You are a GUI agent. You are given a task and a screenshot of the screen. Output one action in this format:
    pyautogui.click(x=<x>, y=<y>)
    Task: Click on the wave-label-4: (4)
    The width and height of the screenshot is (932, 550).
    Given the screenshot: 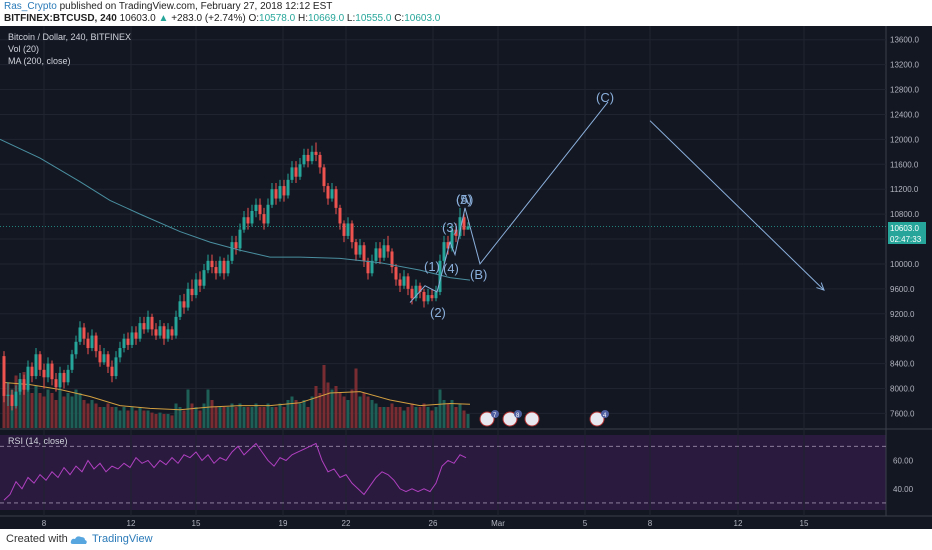 What is the action you would take?
    pyautogui.click(x=451, y=268)
    